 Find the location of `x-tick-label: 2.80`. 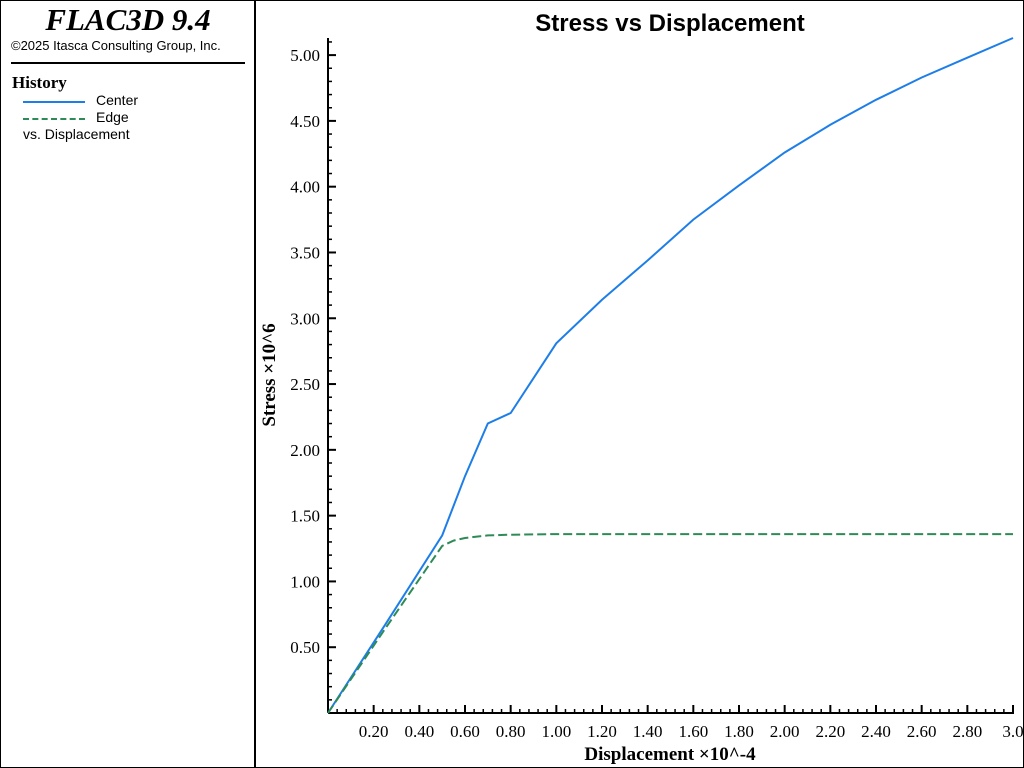

x-tick-label: 2.80 is located at coordinates (967, 731).